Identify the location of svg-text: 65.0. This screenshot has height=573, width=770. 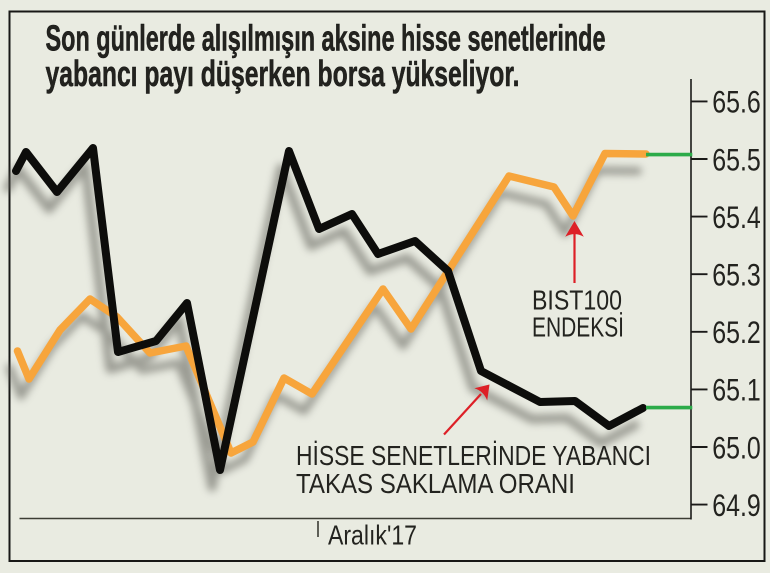
(736, 447).